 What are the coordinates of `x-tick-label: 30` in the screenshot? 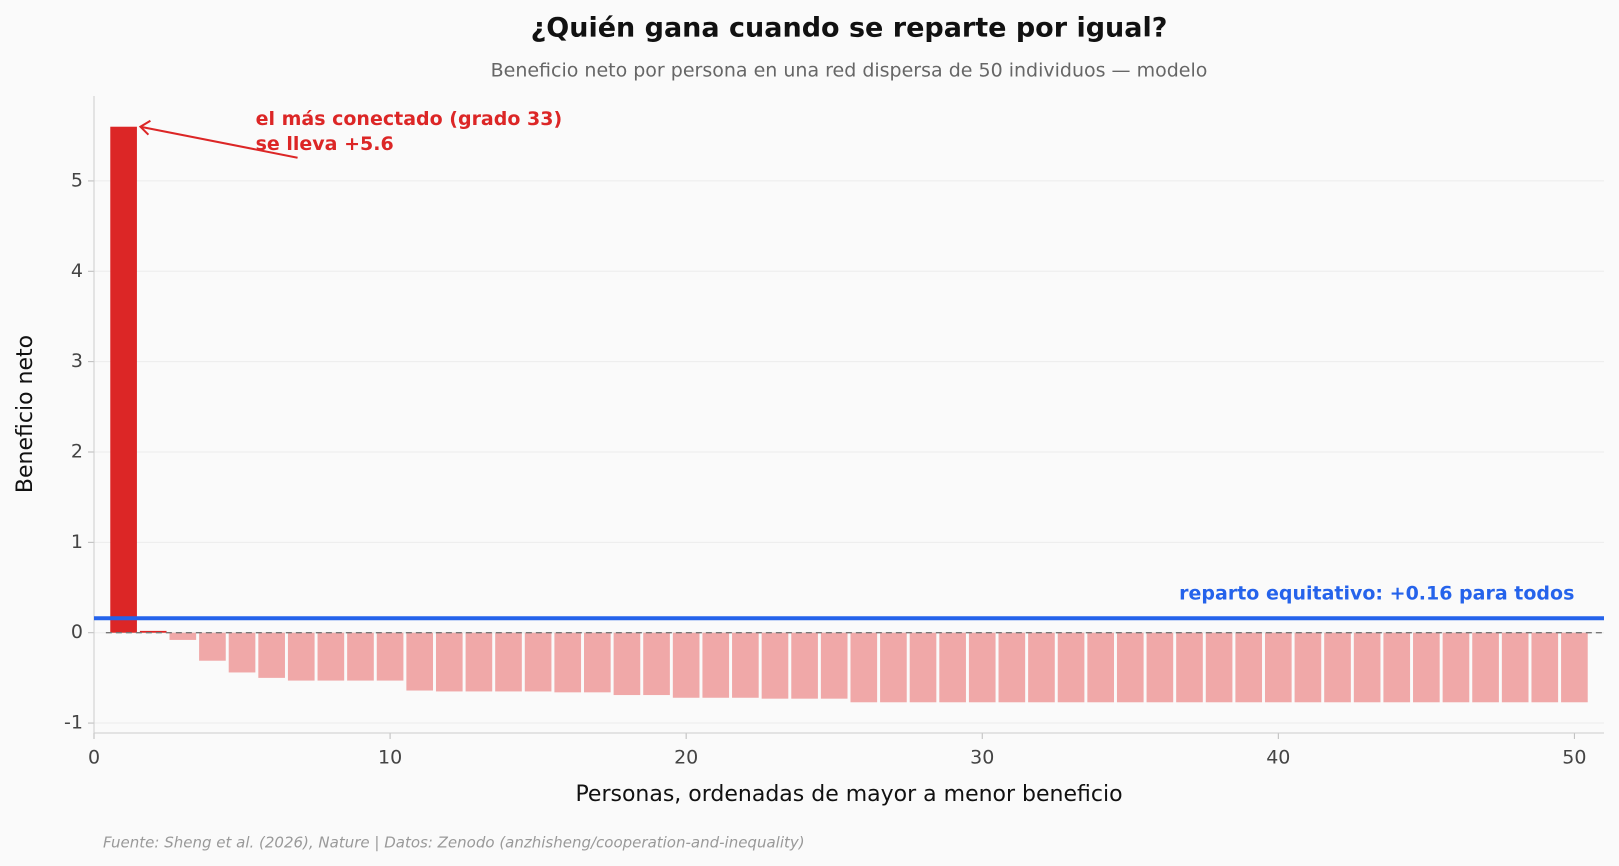 It's located at (982, 758).